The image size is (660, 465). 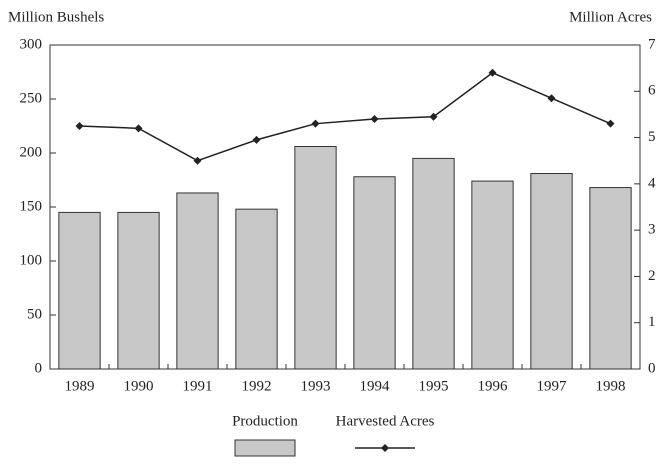 I want to click on x-tick-label: 1991, so click(x=198, y=386).